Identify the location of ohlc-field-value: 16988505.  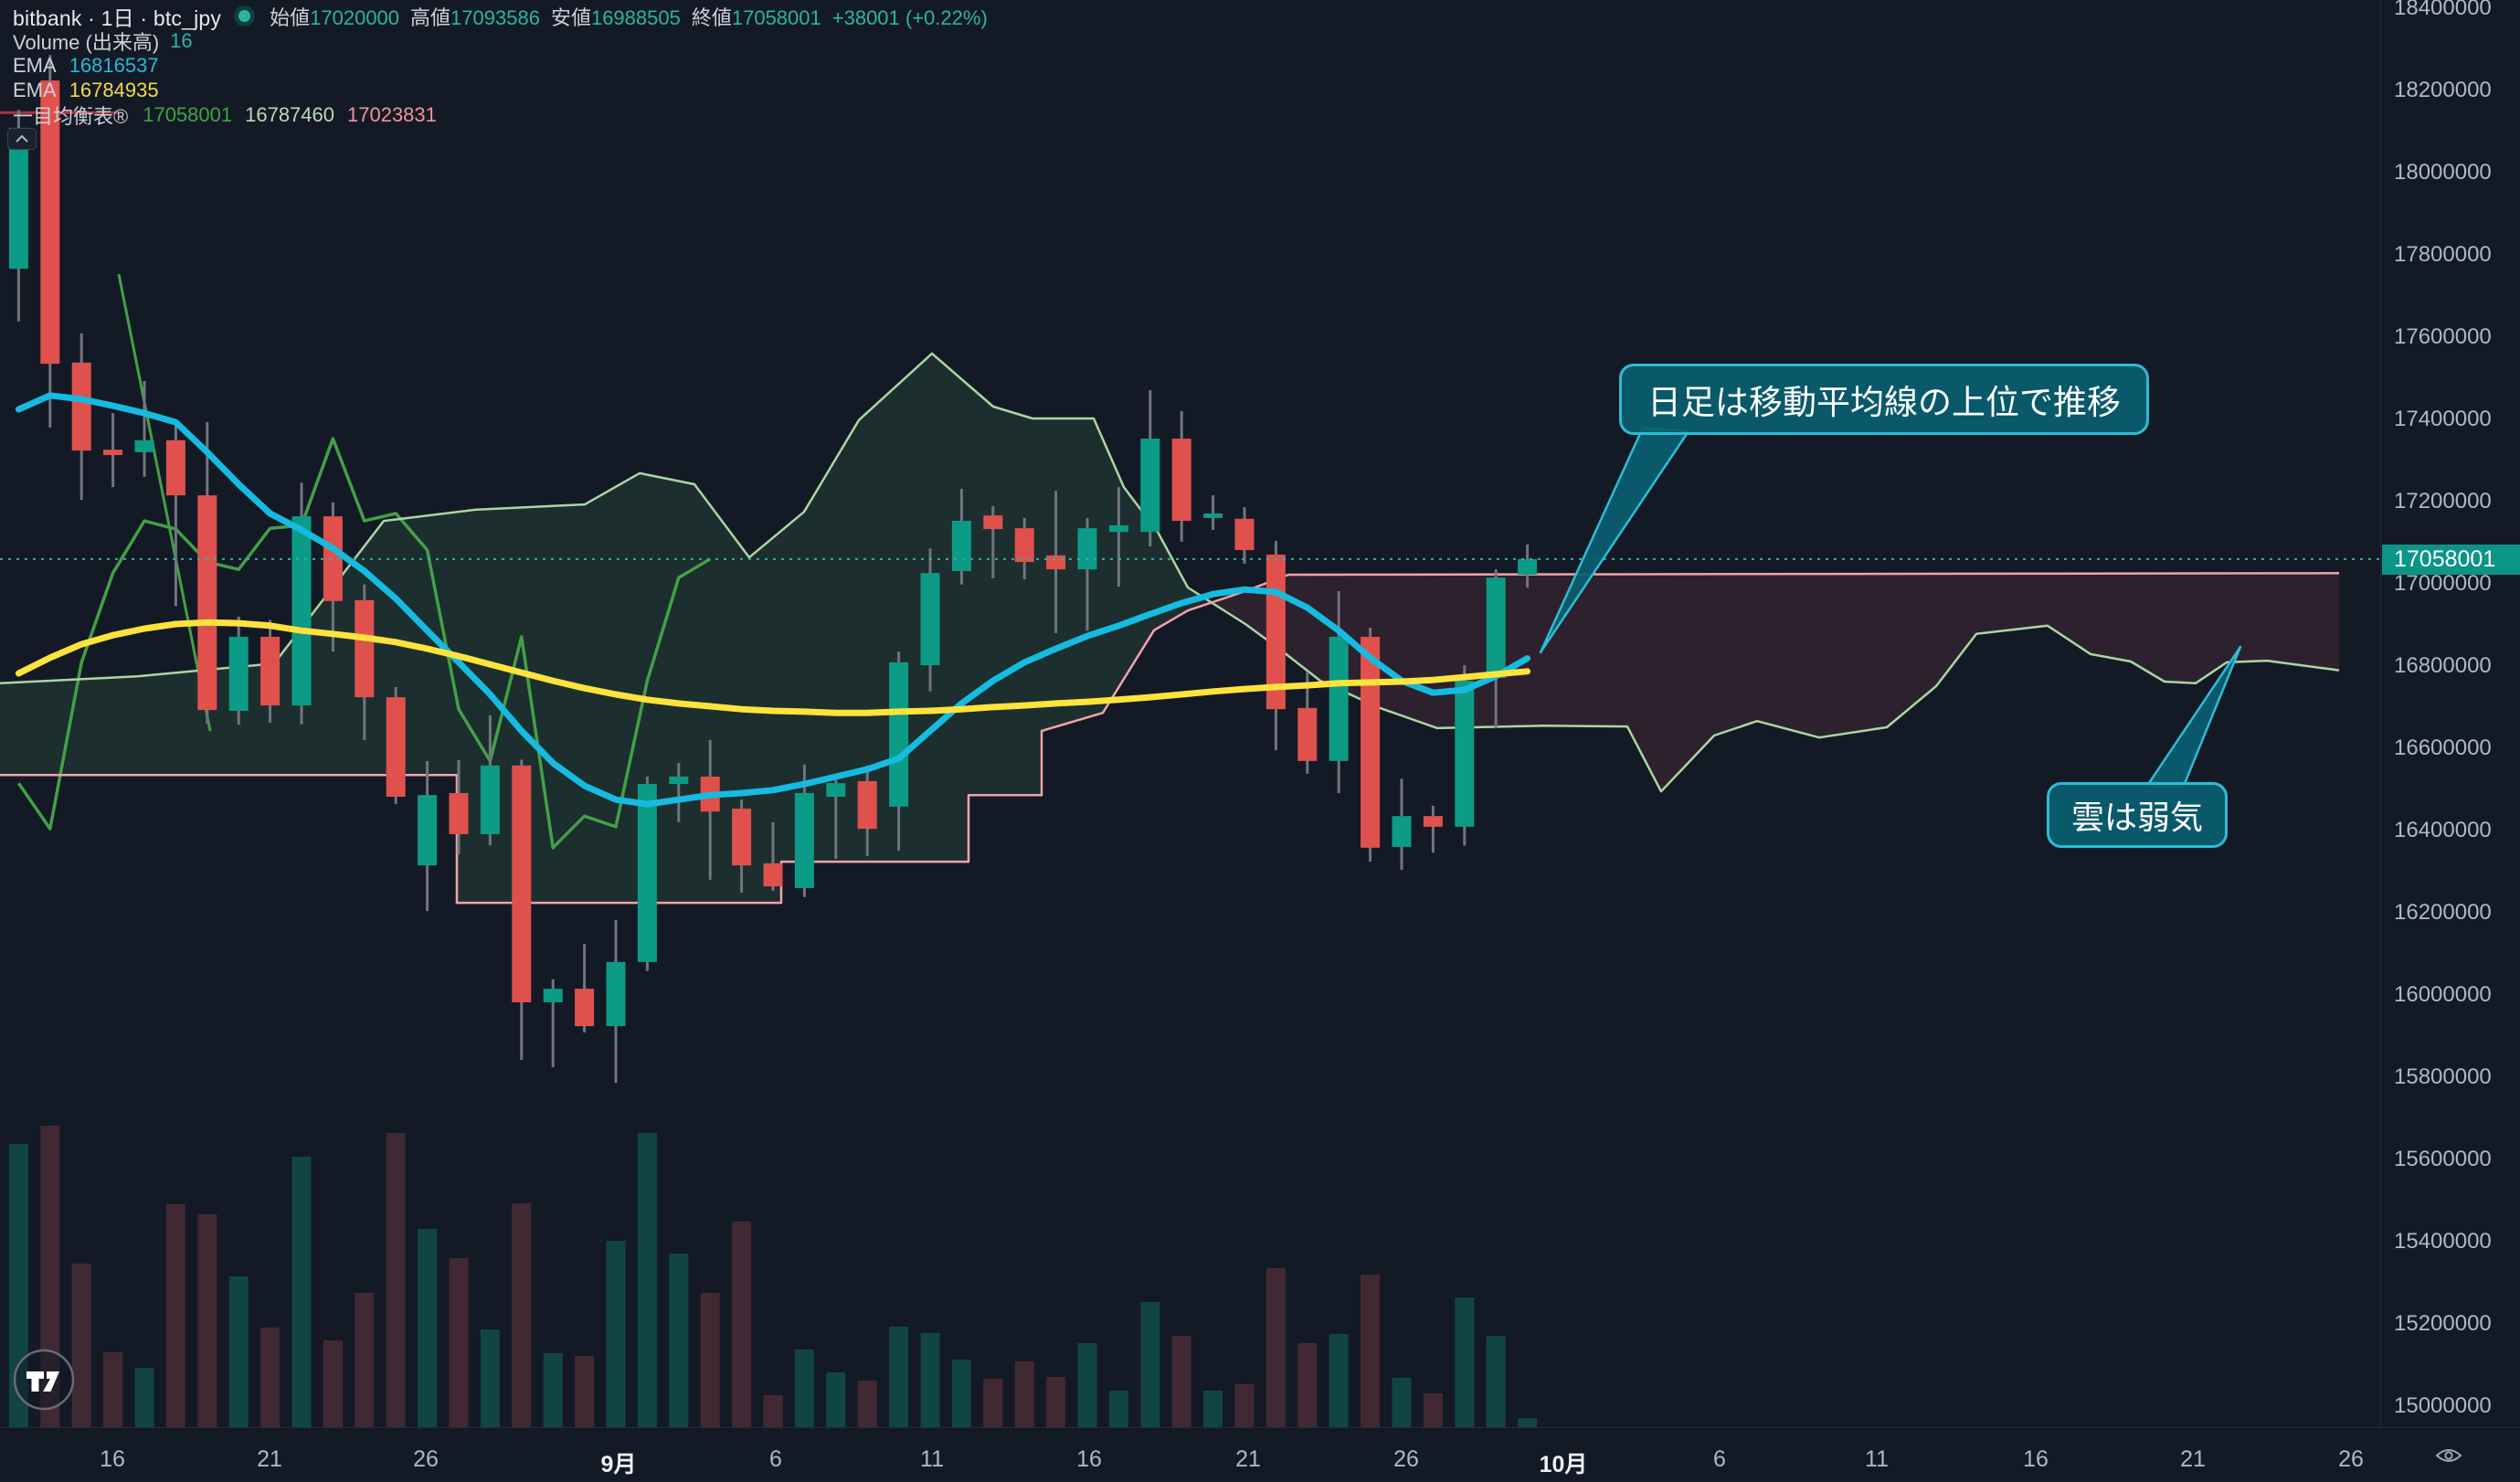
(635, 17).